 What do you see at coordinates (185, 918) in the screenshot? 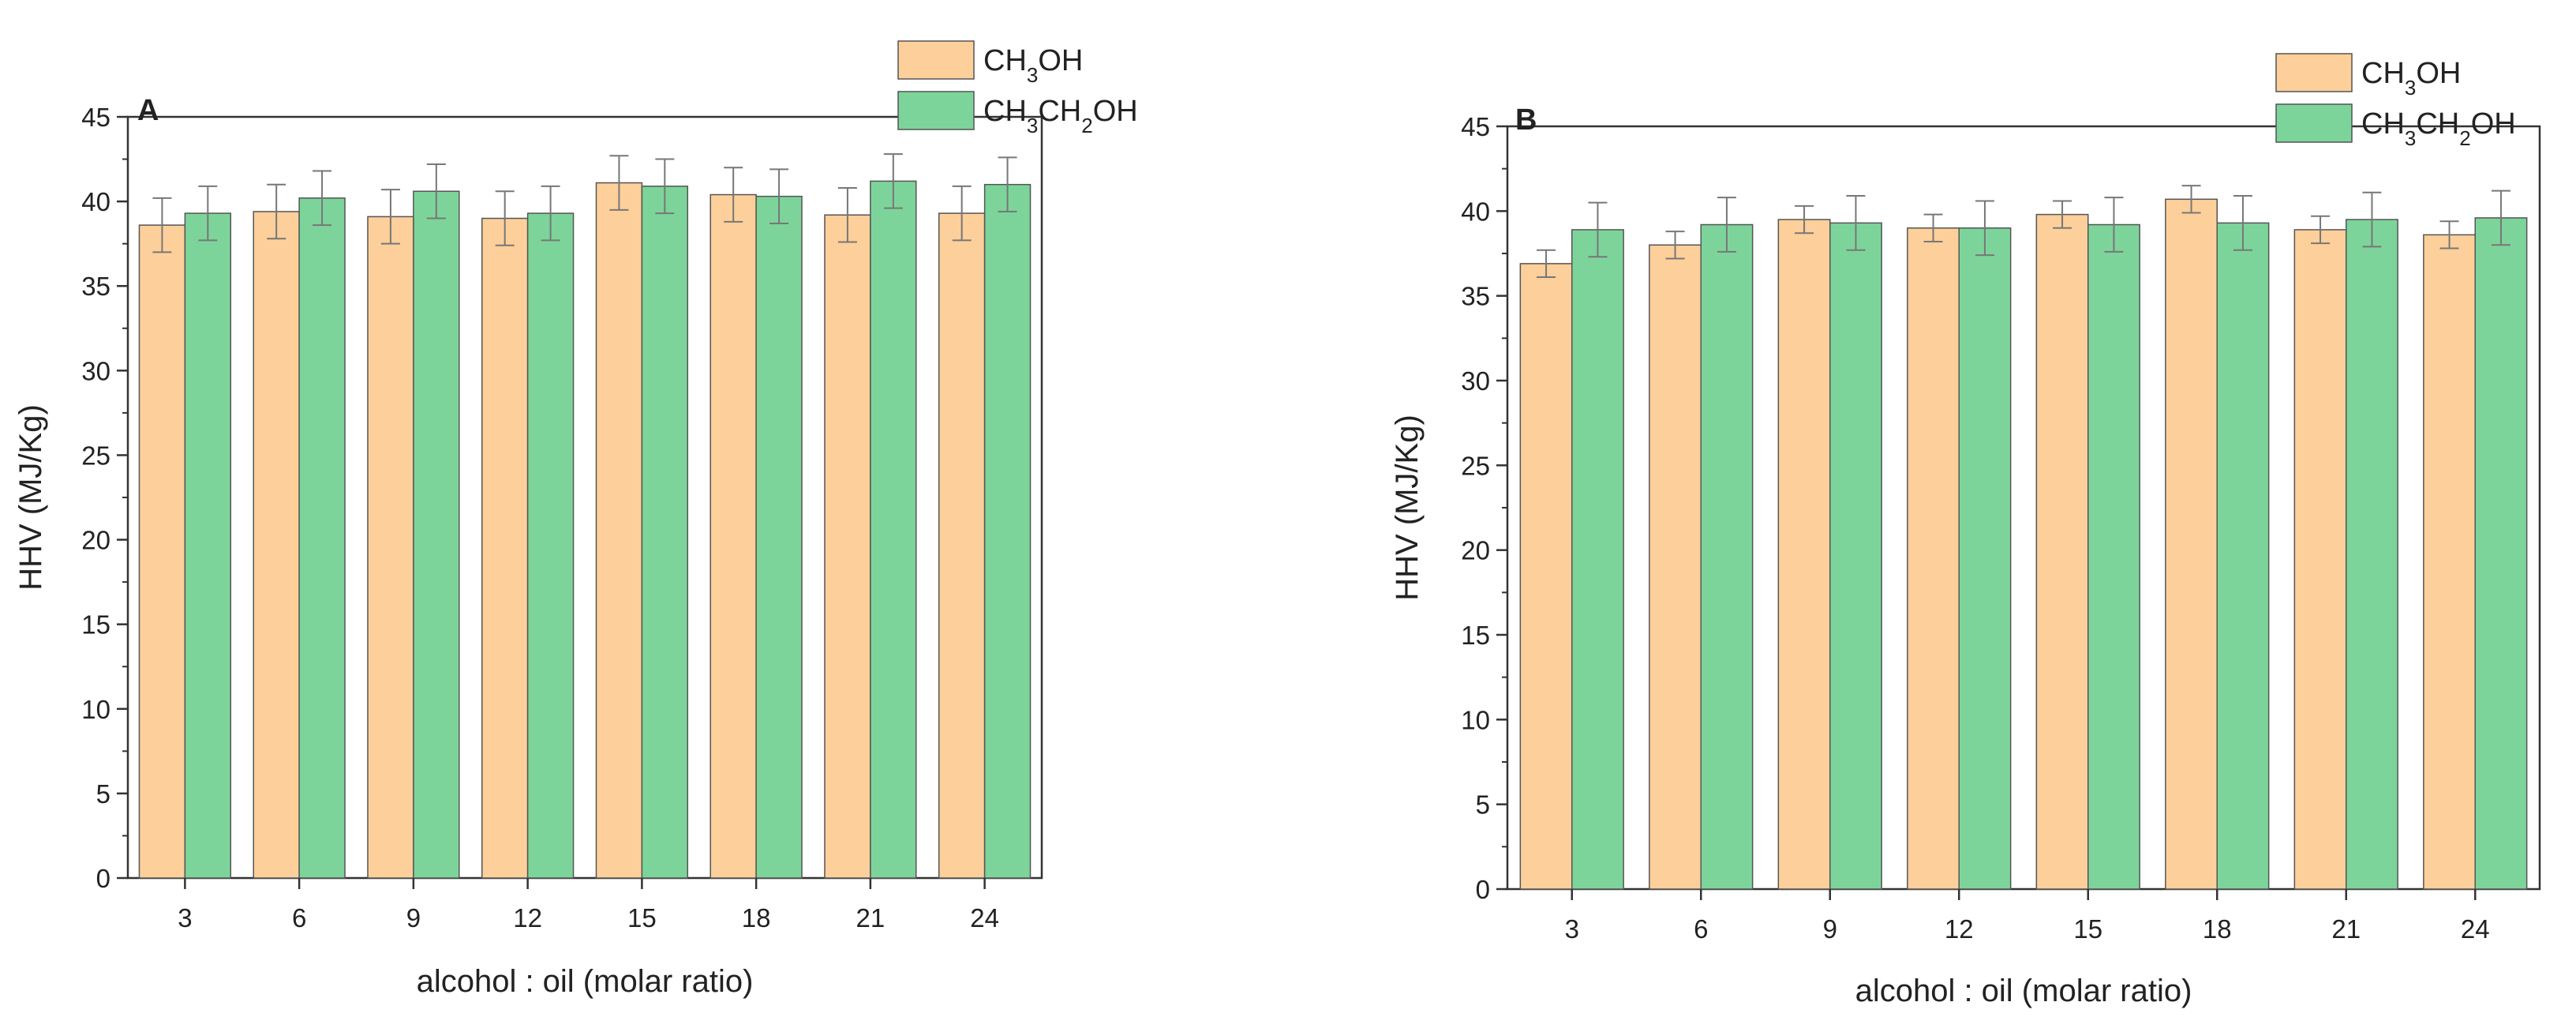
I see `x-tick-label: 3` at bounding box center [185, 918].